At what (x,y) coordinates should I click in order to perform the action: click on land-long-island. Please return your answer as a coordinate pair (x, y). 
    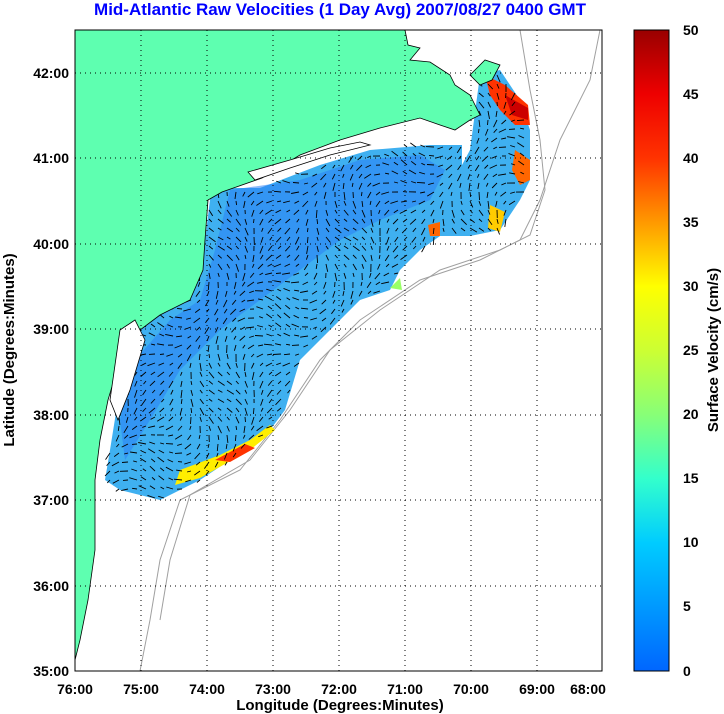
    Looking at the image, I should click on (309, 161).